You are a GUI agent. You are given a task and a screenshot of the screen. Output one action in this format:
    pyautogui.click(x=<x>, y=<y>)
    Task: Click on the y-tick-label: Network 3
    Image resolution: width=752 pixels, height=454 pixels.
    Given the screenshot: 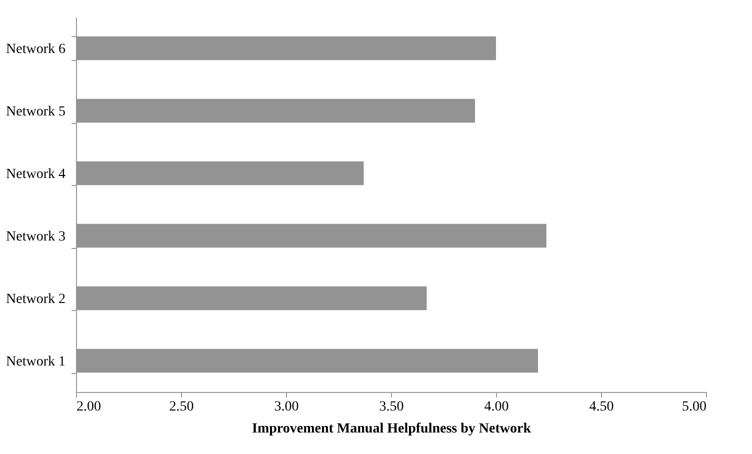 What is the action you would take?
    pyautogui.click(x=36, y=236)
    